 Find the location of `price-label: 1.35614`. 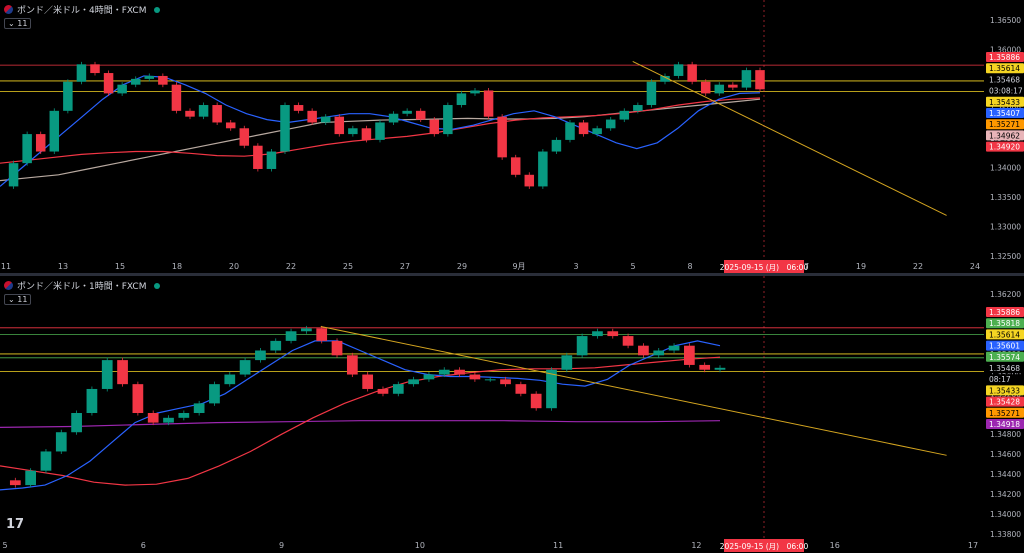

price-label: 1.35614 is located at coordinates (1004, 334).